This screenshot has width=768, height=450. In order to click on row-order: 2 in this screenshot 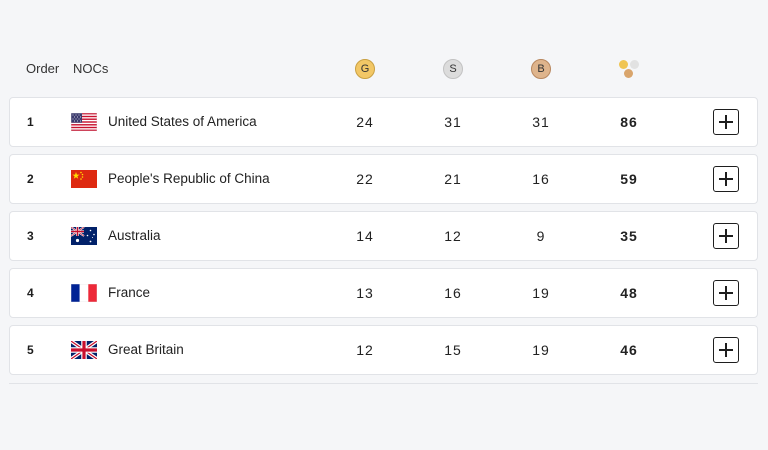, I will do `click(30, 179)`.